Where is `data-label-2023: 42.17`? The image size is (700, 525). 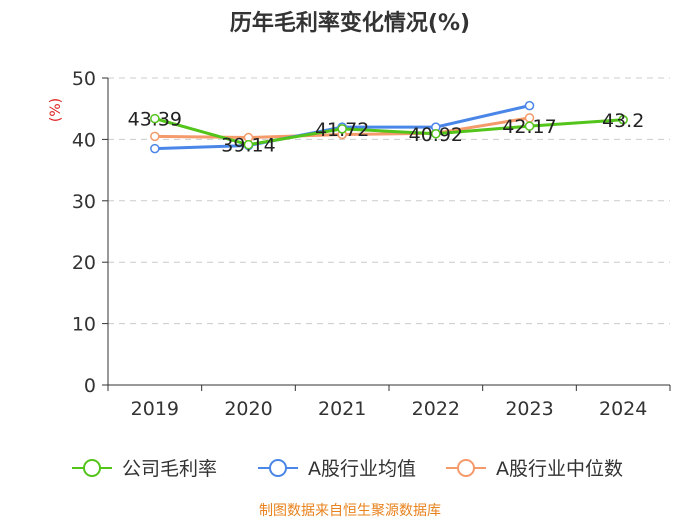 data-label-2023: 42.17 is located at coordinates (529, 127).